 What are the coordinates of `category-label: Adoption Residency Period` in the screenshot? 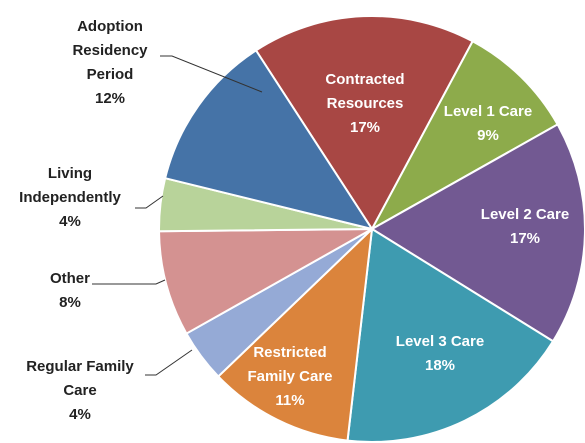 It's located at (110, 50).